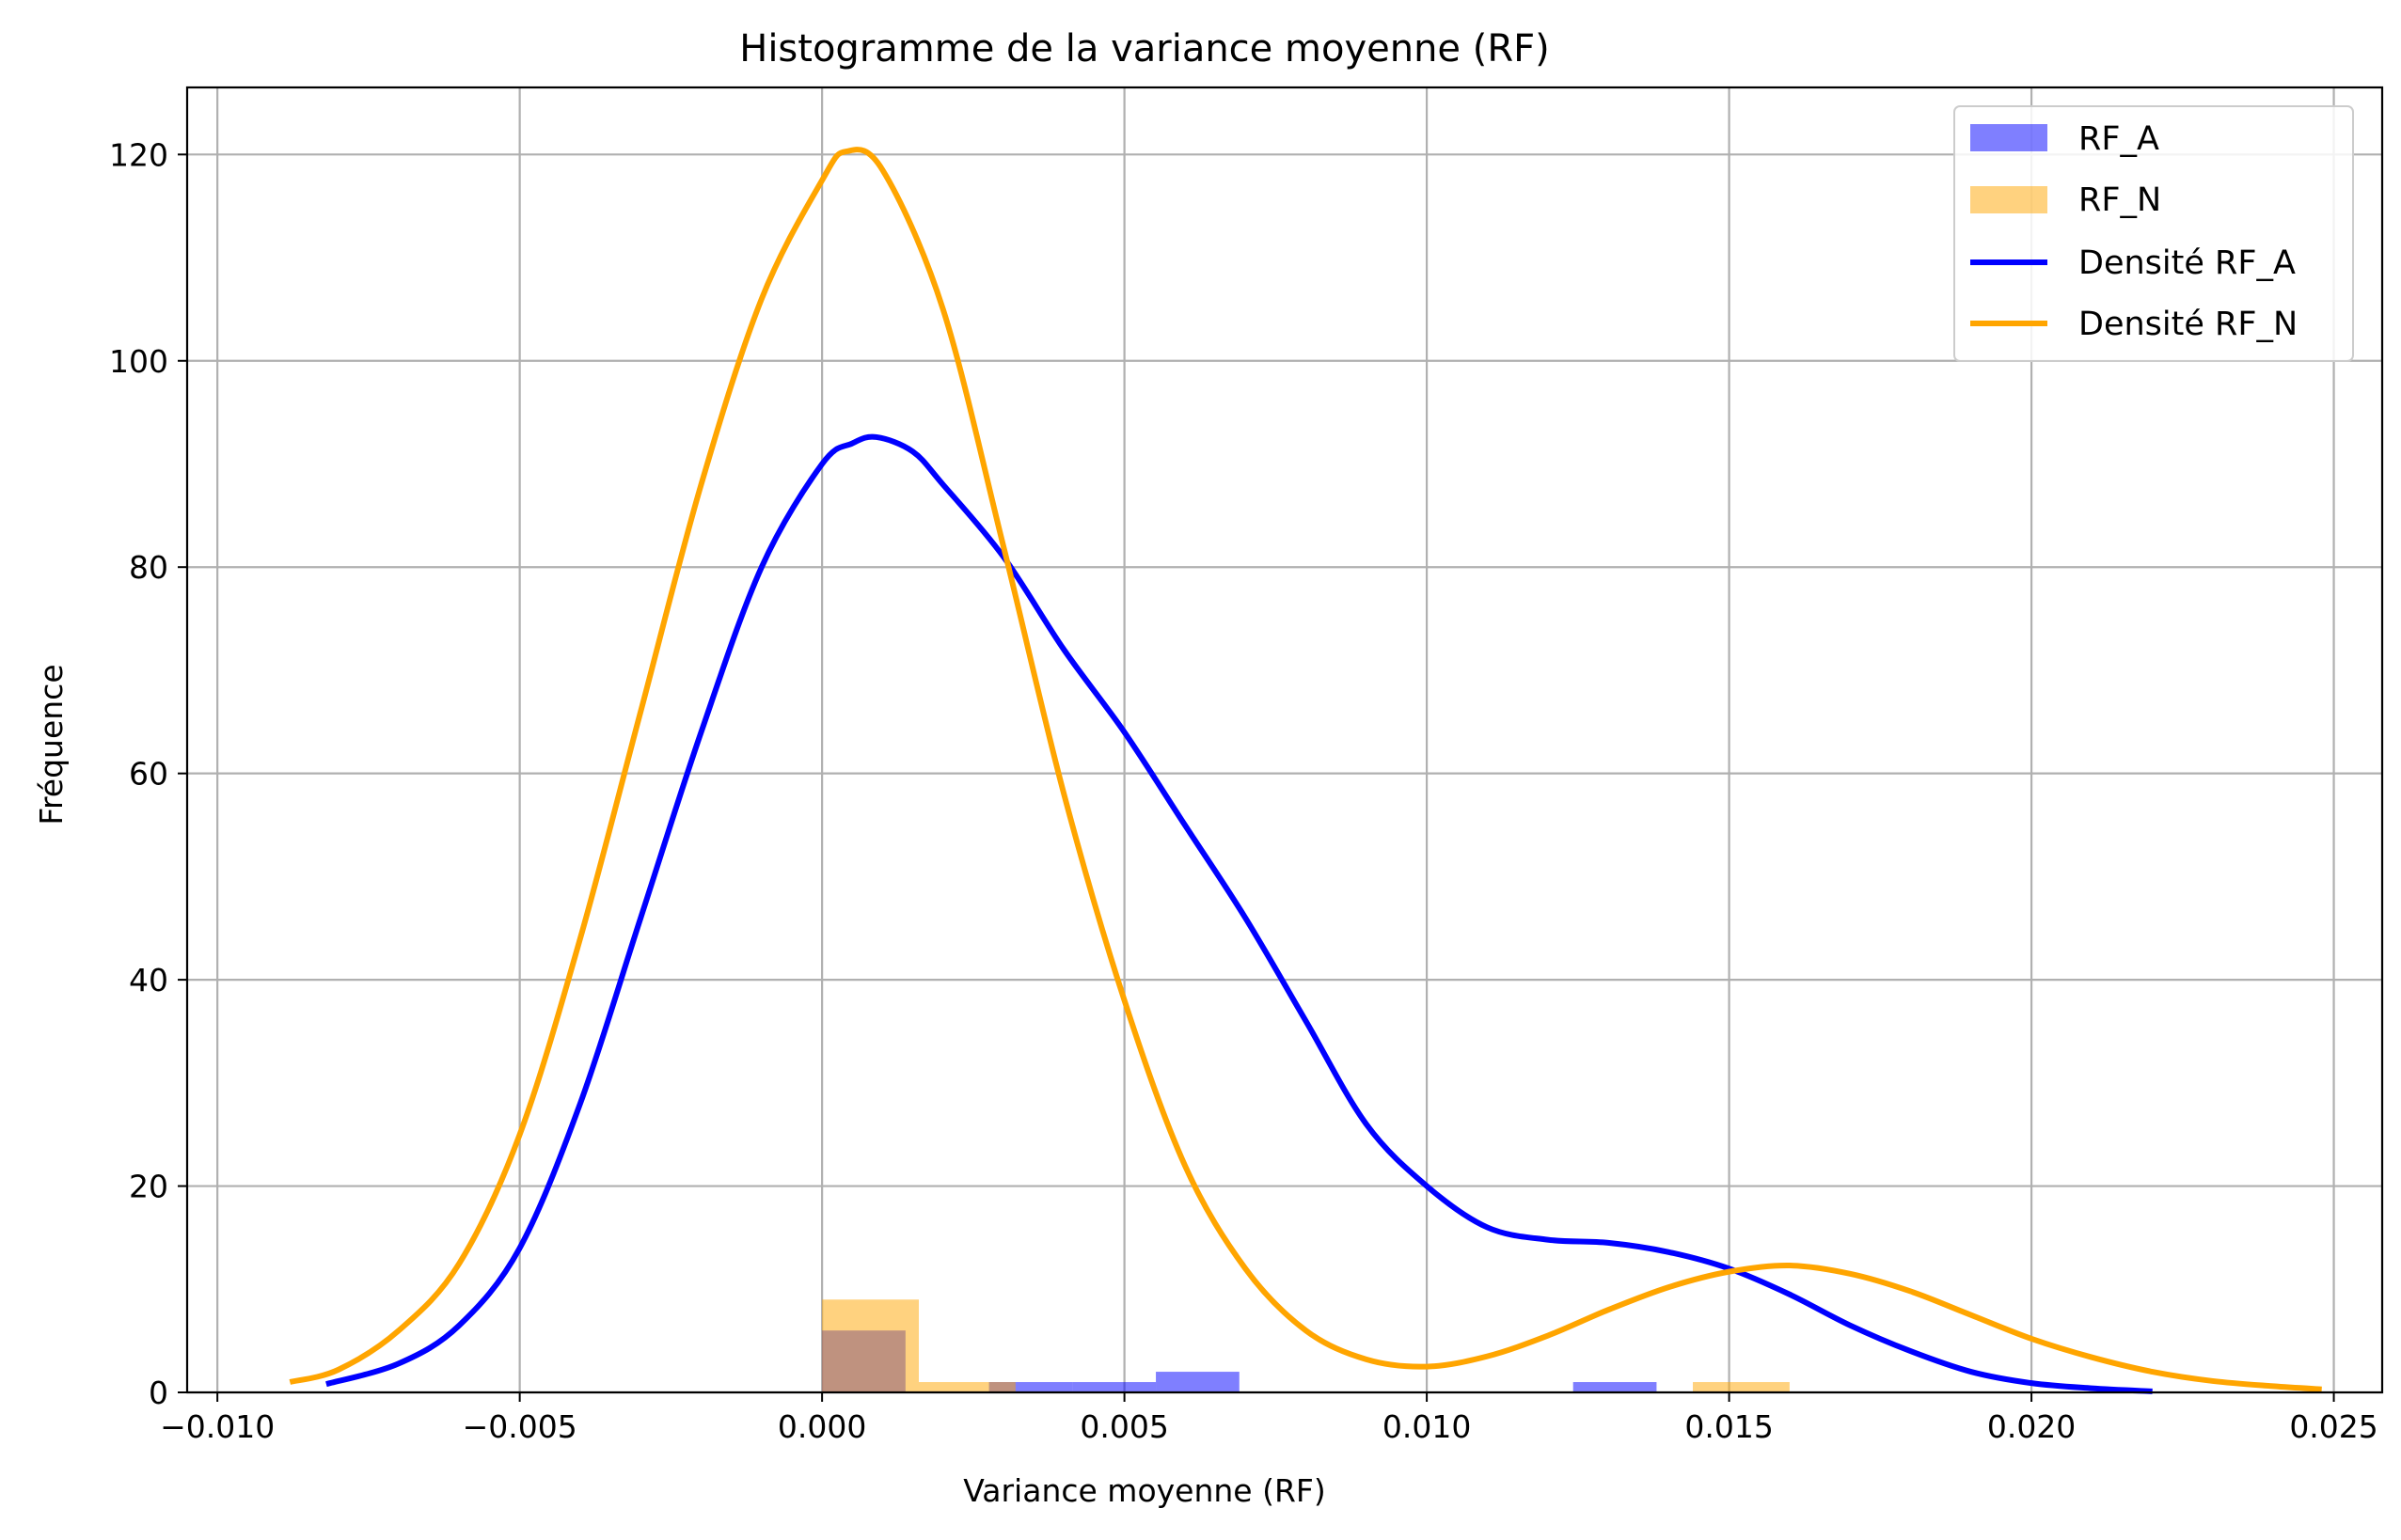  What do you see at coordinates (2008, 137) in the screenshot?
I see `legend-swatch-rf-a` at bounding box center [2008, 137].